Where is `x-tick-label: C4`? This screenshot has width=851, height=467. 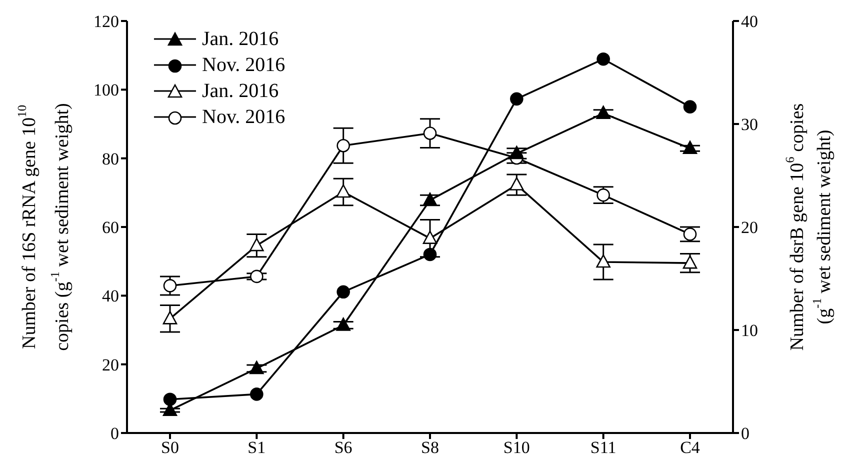
x-tick-label: C4 is located at coordinates (690, 448).